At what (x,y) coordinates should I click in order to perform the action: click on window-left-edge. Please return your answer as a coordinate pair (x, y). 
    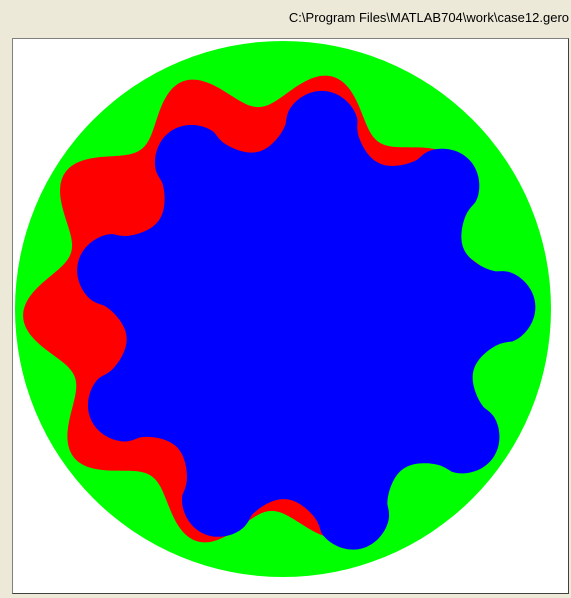
    Looking at the image, I should click on (6, 316).